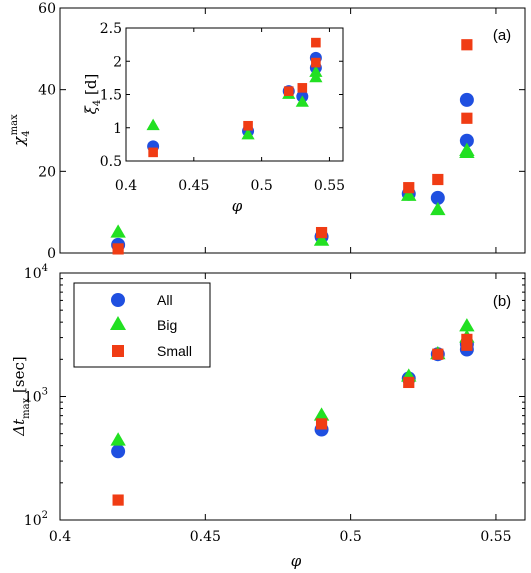  I want to click on top-ytick-label: 60, so click(47, 9).